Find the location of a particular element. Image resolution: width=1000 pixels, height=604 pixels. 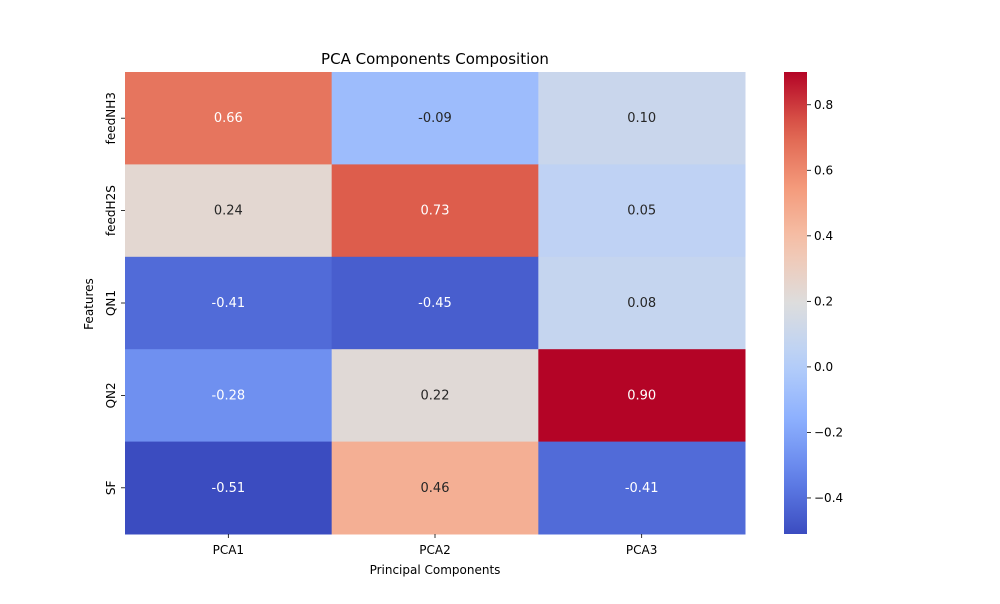

cell-value-label: 0.73 is located at coordinates (435, 211).